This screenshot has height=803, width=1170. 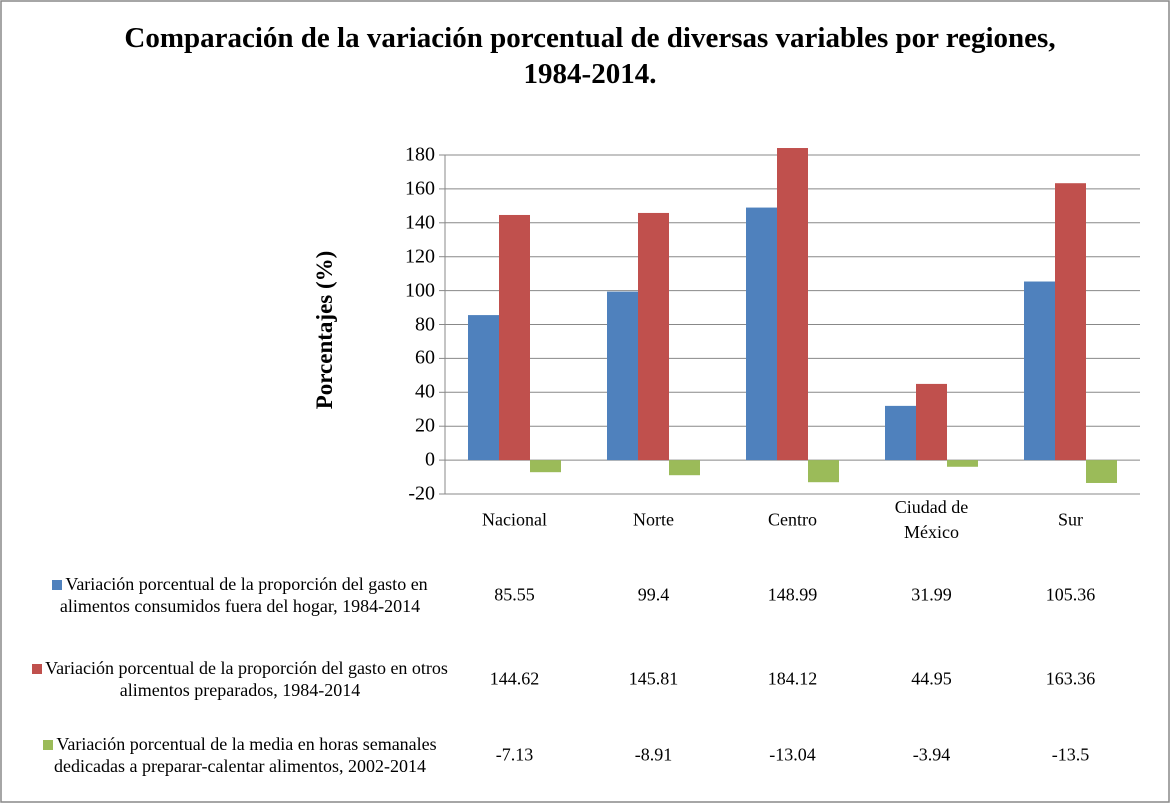 I want to click on data-table-value: -13.04, so click(x=792, y=754).